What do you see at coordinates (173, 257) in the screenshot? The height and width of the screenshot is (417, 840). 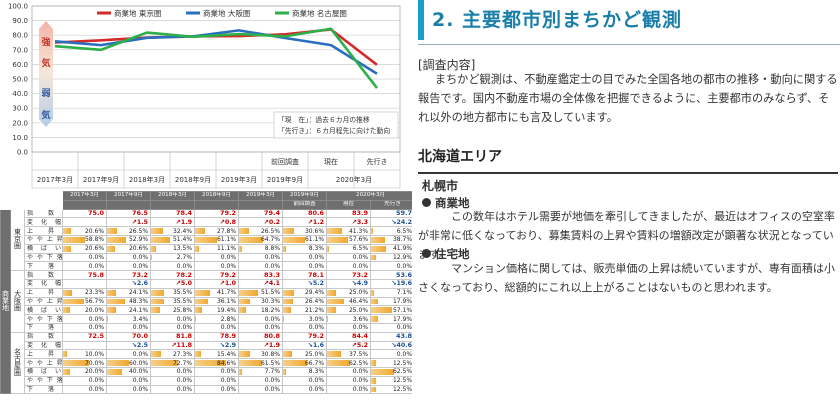 I see `share-value: 2.7%` at bounding box center [173, 257].